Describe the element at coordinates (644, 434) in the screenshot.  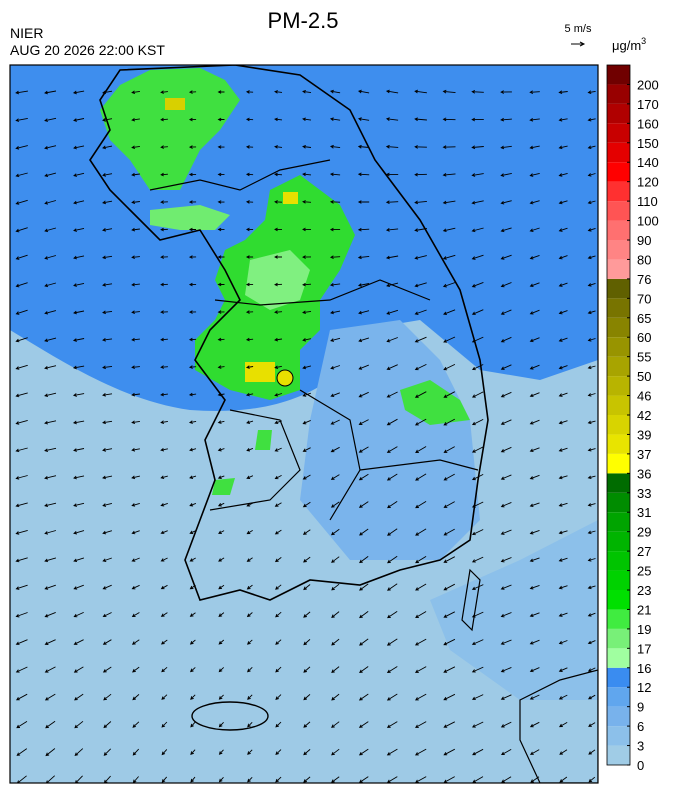
I see `colorbar-tick-label: 39` at that location.